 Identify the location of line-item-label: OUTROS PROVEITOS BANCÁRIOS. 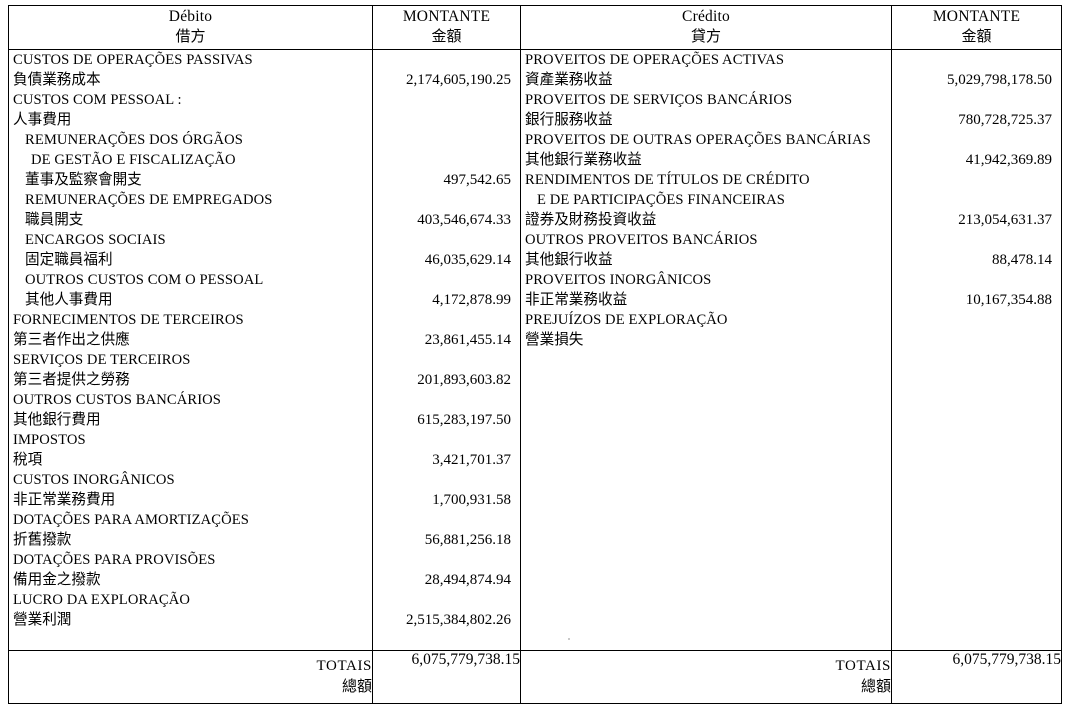
(641, 240).